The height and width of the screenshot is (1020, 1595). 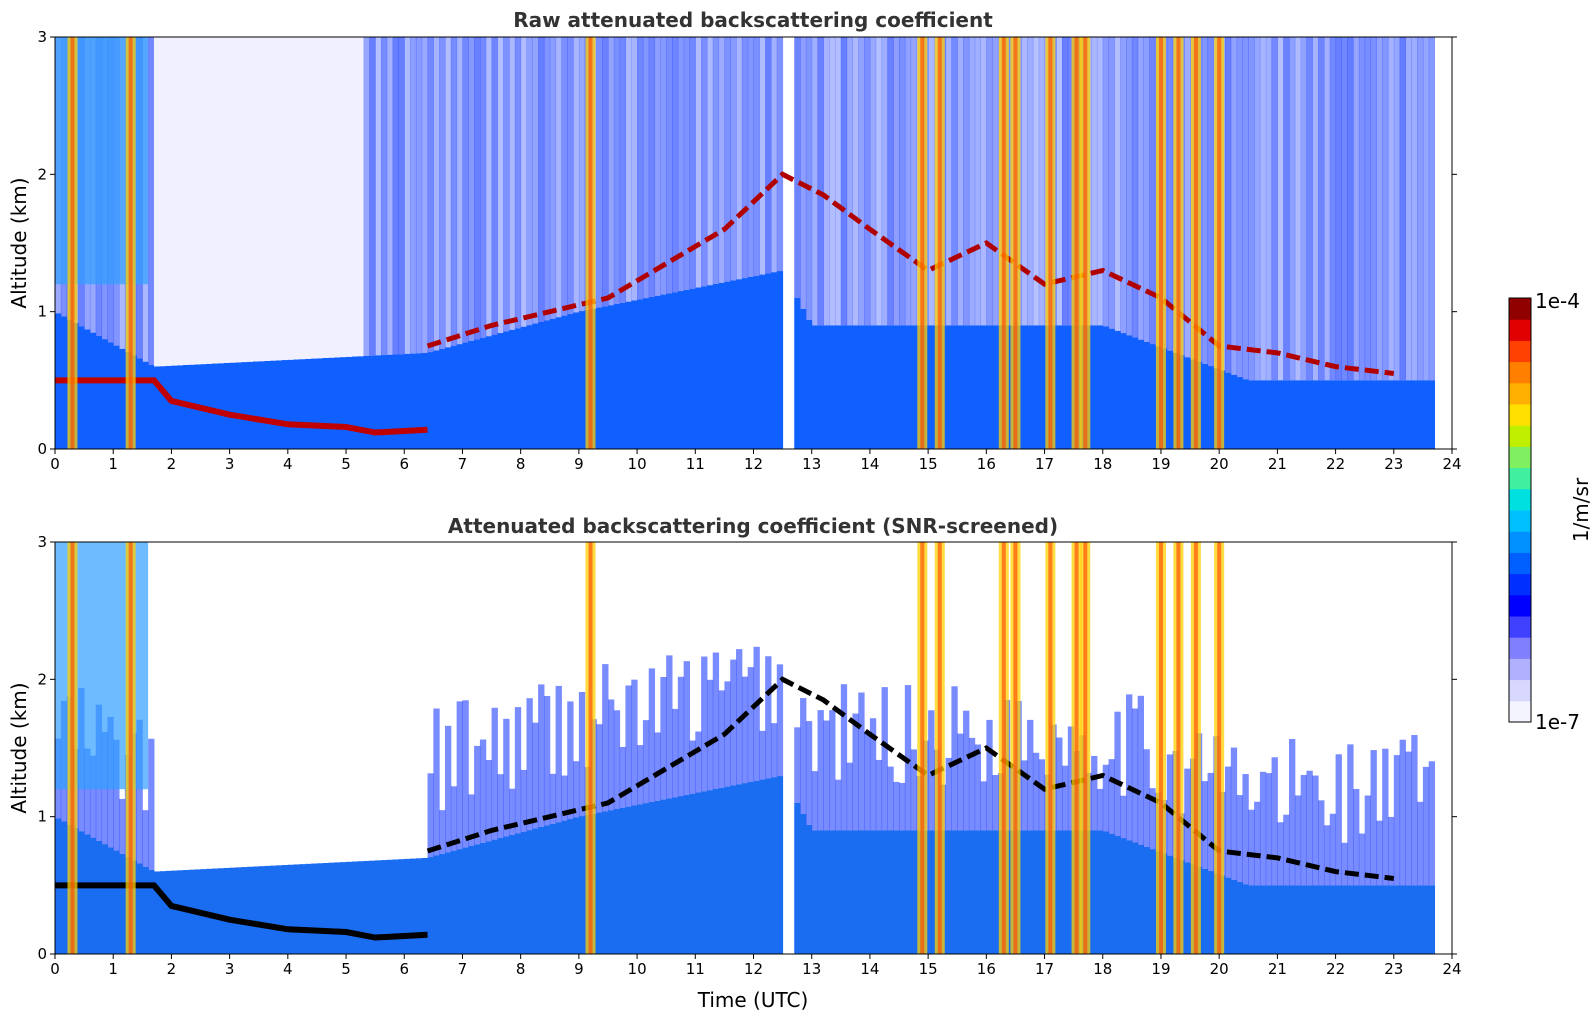 I want to click on colorbar-frame, so click(x=1520, y=510).